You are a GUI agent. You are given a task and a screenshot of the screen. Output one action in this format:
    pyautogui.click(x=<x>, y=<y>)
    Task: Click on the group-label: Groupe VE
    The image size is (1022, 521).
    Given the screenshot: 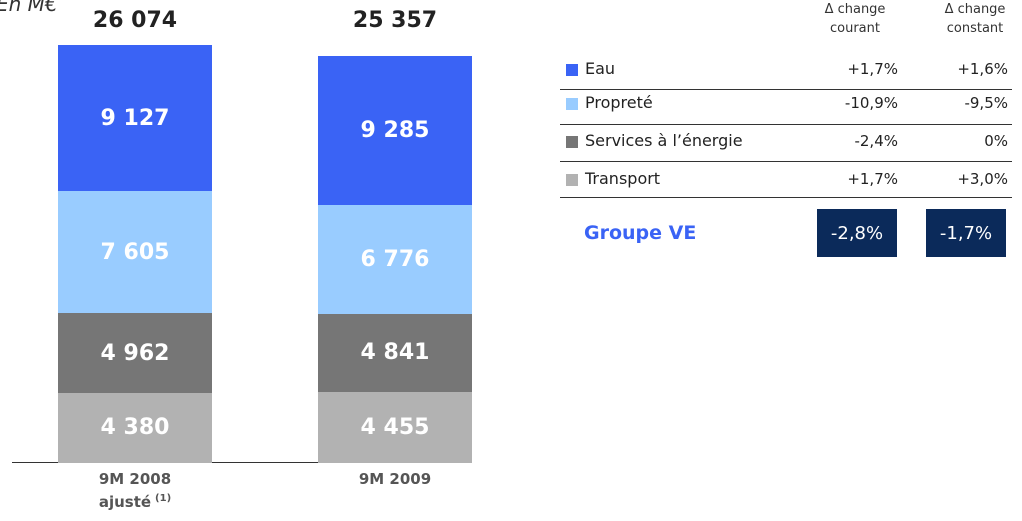 What is the action you would take?
    pyautogui.click(x=640, y=233)
    